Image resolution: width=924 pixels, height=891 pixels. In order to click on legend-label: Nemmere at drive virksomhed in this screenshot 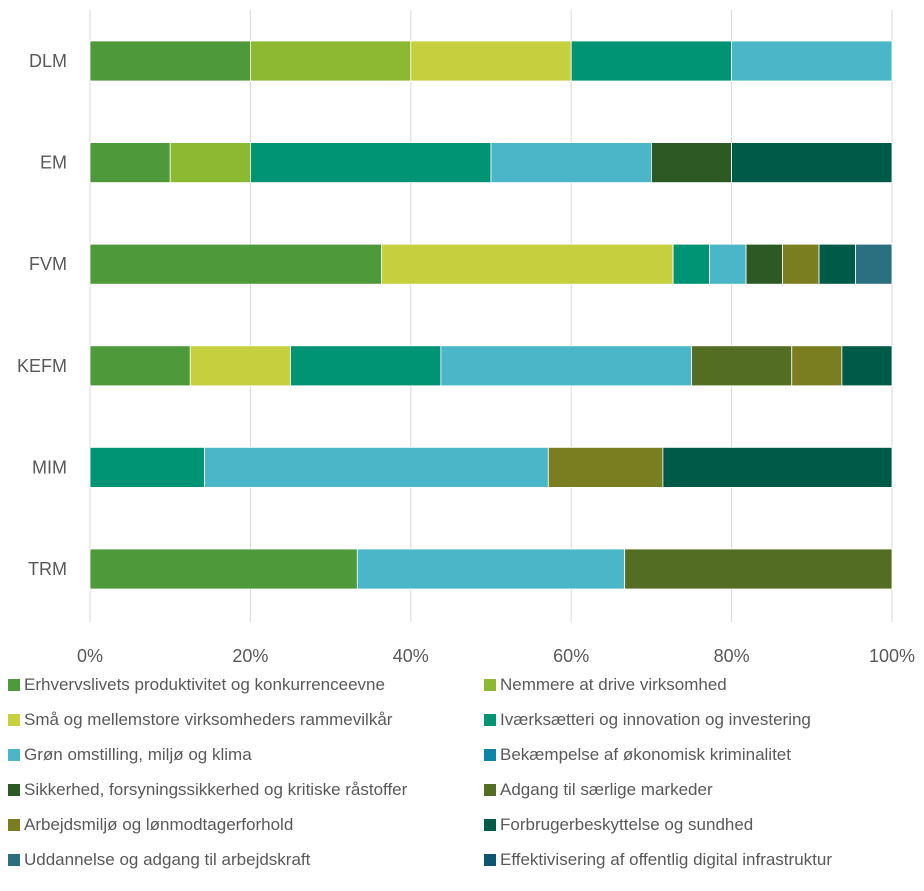, I will do `click(613, 684)`.